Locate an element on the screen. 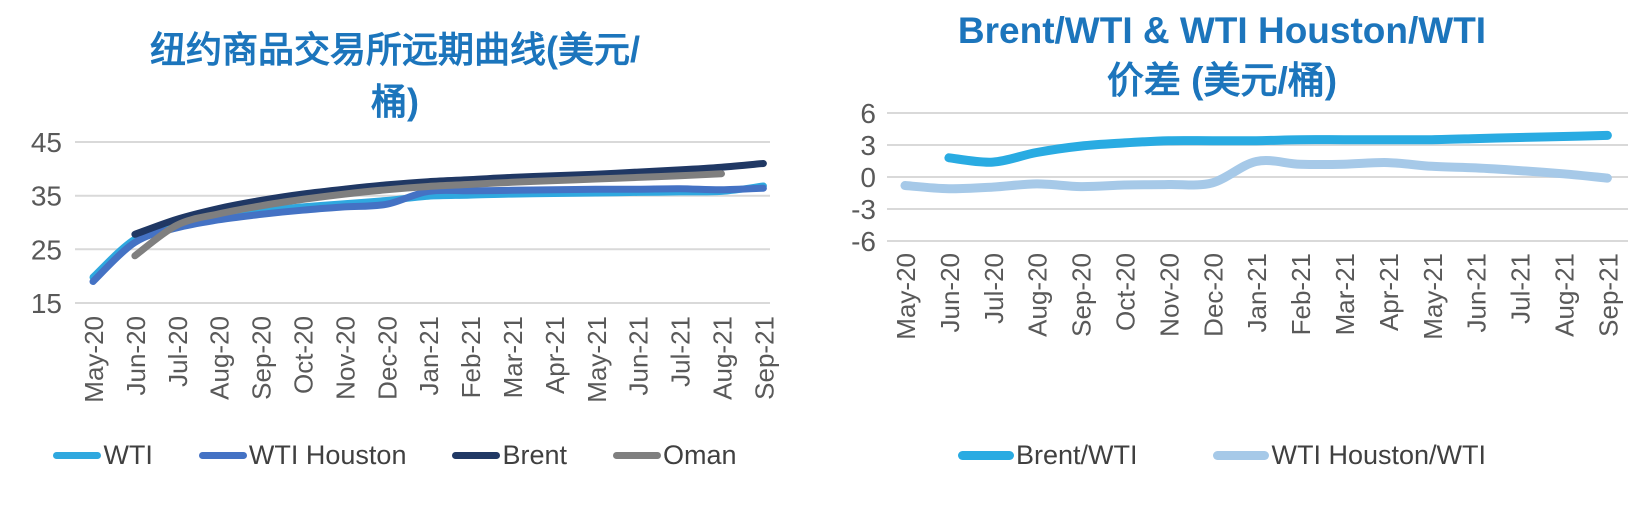 This screenshot has width=1644, height=514. y-axis-tick-label: 6 is located at coordinates (868, 113).